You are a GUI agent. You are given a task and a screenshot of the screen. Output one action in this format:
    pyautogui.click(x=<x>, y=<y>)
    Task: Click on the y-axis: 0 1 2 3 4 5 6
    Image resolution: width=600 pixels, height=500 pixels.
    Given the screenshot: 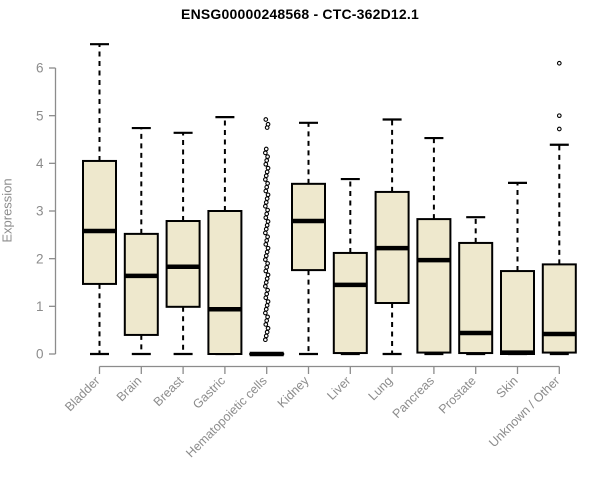 What is the action you would take?
    pyautogui.click(x=46, y=211)
    